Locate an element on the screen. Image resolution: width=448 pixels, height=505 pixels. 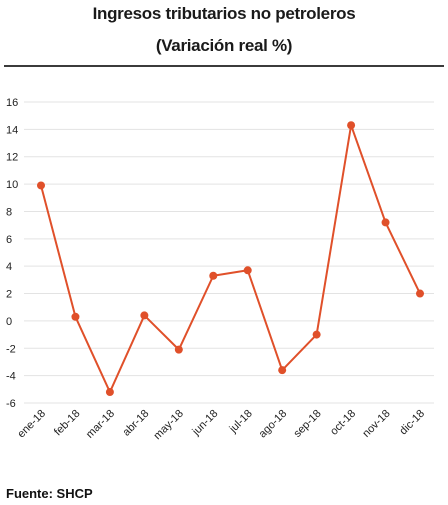
y-tick-label: 8 is located at coordinates (9, 212).